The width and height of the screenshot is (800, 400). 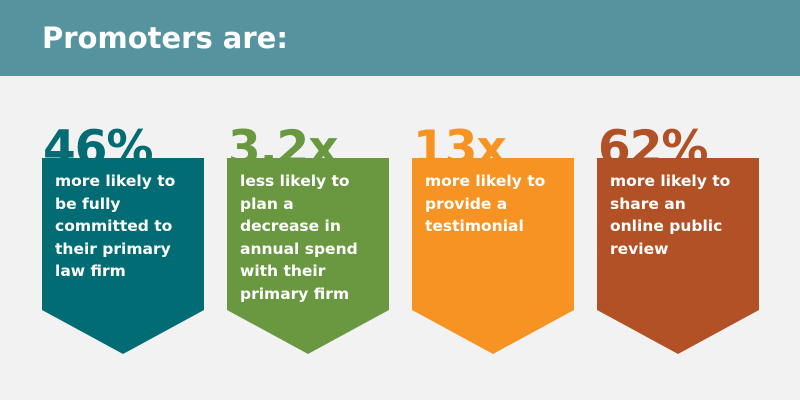 What do you see at coordinates (653, 148) in the screenshot?
I see `stat-value: 62%` at bounding box center [653, 148].